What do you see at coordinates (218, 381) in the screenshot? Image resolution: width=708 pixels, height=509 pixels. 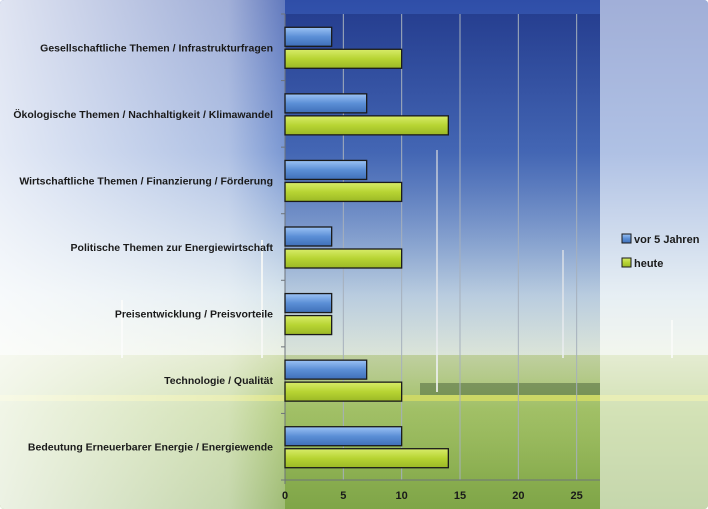 I see `category-label: Technologie / Qualität` at bounding box center [218, 381].